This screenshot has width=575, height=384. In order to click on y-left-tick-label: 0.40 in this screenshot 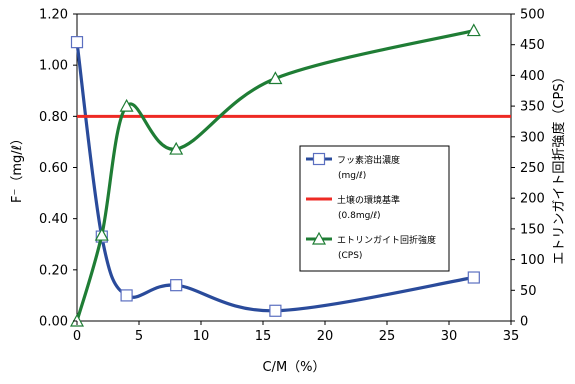, I will do `click(53, 219)`.